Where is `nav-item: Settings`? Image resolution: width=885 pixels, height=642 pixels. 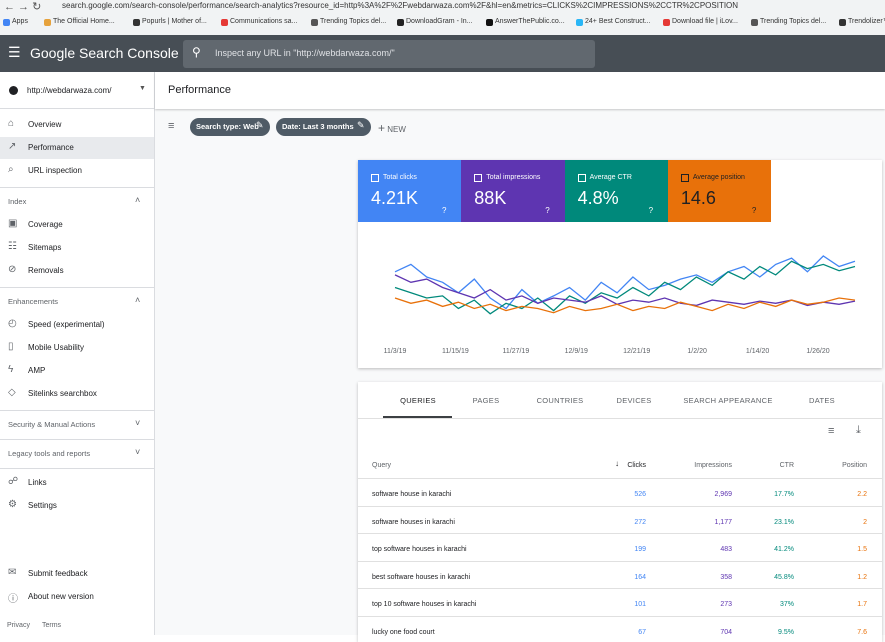
nav-item: Settings is located at coordinates (42, 505).